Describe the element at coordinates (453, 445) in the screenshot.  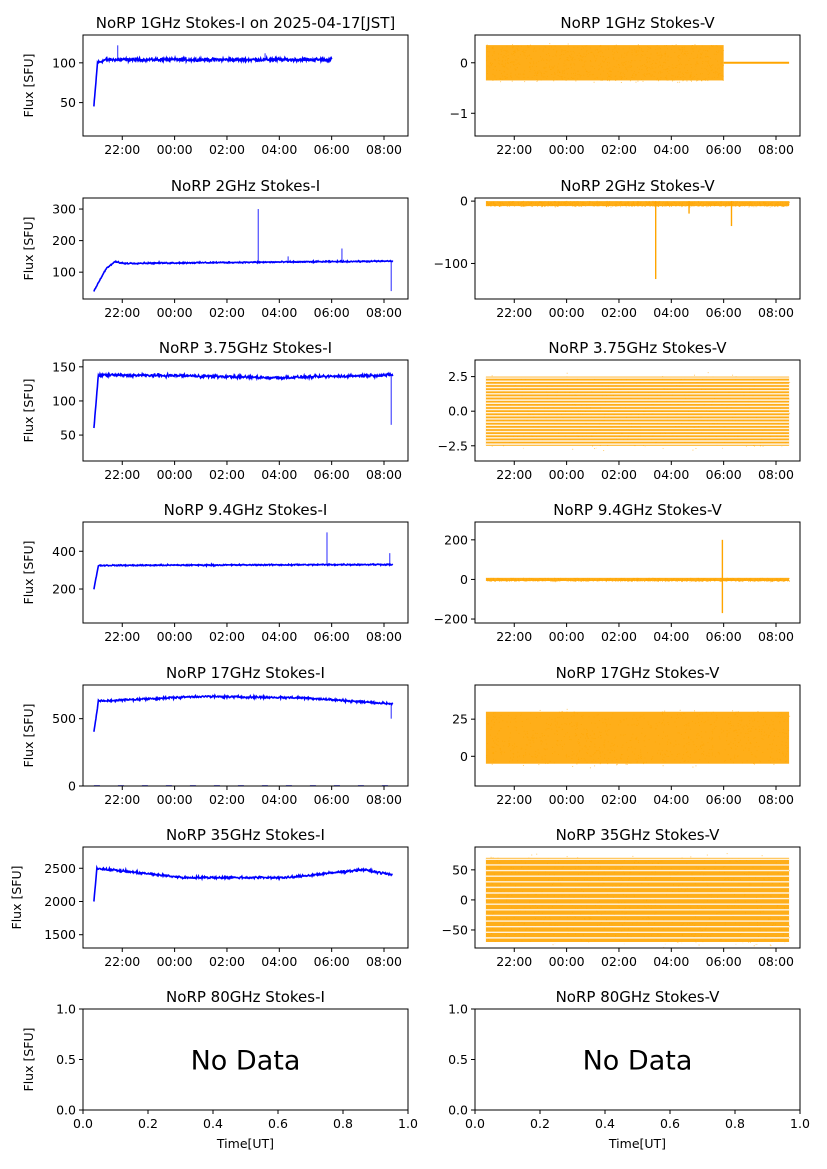
I see `y-tick-label: −2.5` at that location.